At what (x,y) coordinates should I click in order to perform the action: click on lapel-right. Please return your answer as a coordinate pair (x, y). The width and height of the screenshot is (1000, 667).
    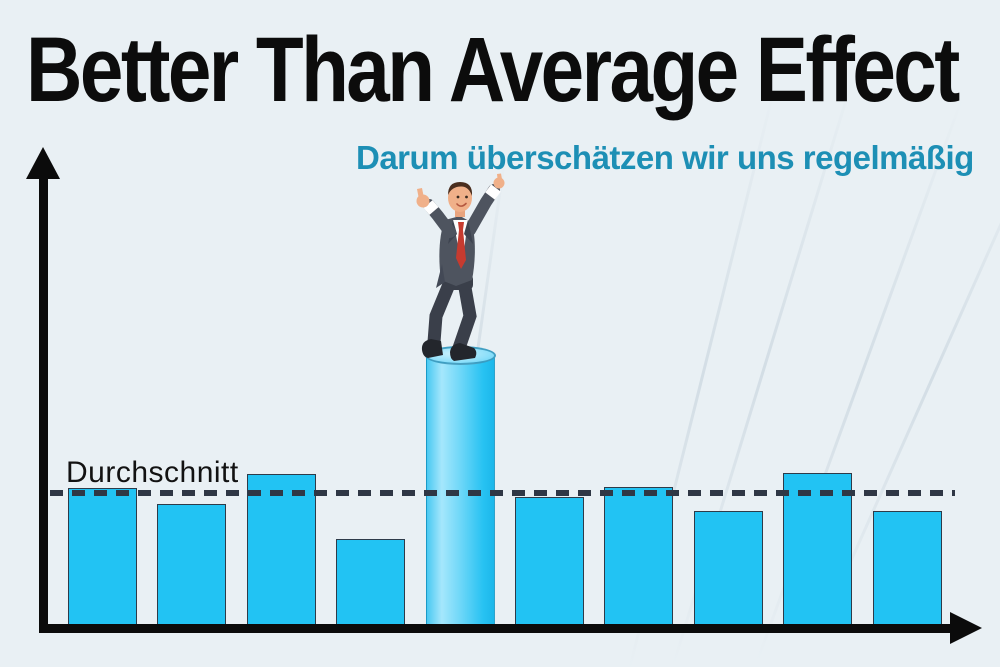
    Looking at the image, I should click on (468, 232).